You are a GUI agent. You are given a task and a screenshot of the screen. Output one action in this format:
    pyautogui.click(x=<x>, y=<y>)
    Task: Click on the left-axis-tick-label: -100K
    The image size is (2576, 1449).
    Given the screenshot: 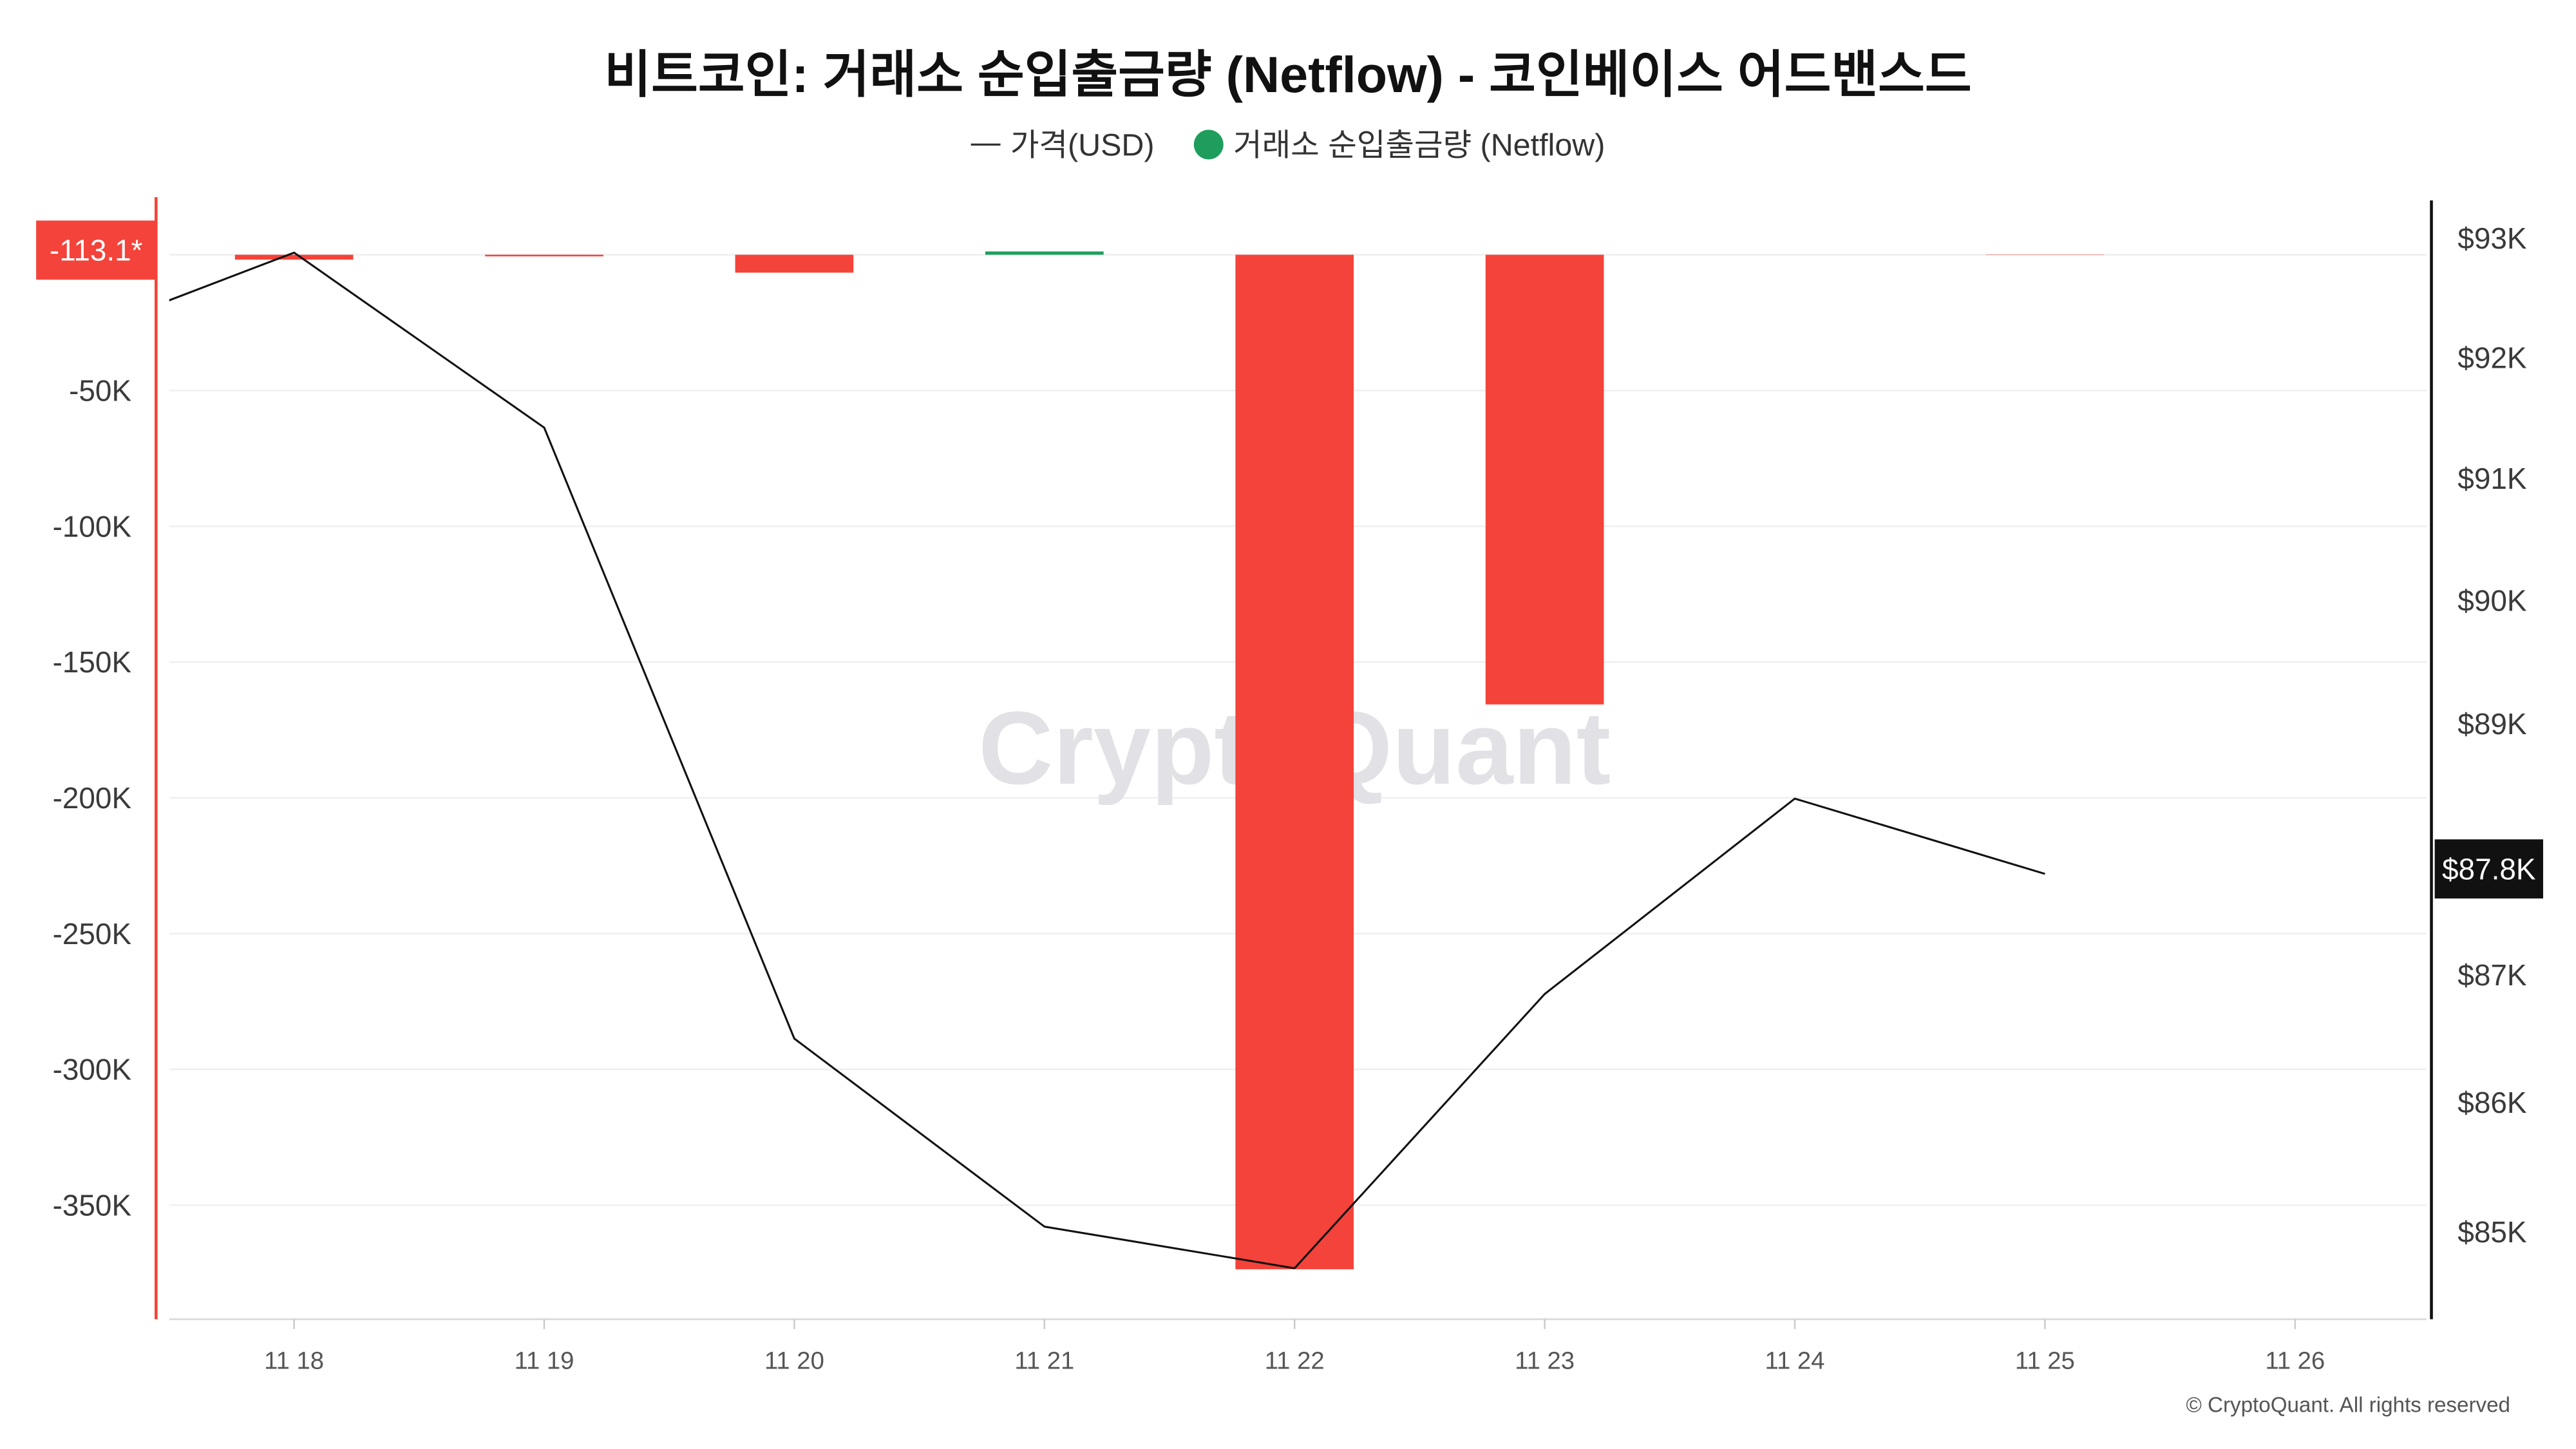 What is the action you would take?
    pyautogui.click(x=92, y=526)
    